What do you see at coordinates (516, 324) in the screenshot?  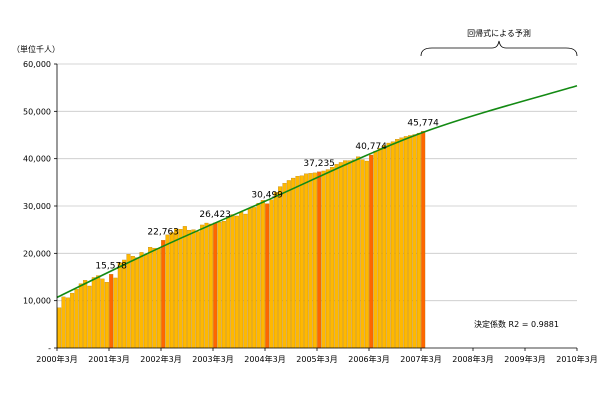 I see `r2-label: 決定係数 R2 = 0.9881` at bounding box center [516, 324].